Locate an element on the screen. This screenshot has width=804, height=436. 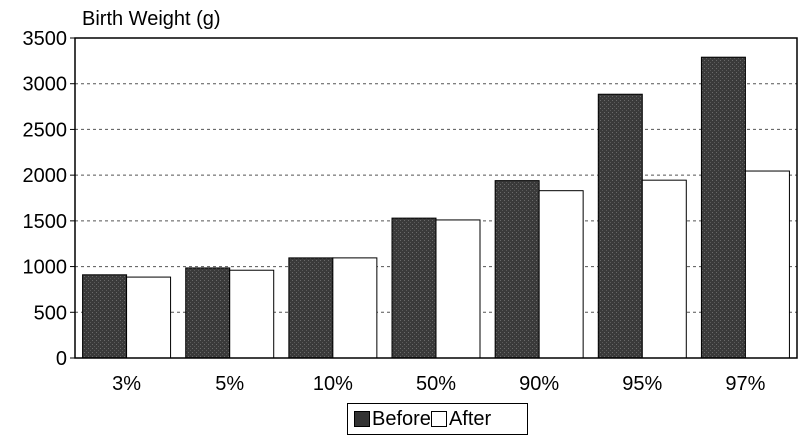
x-tick-label: 3% is located at coordinates (126, 384).